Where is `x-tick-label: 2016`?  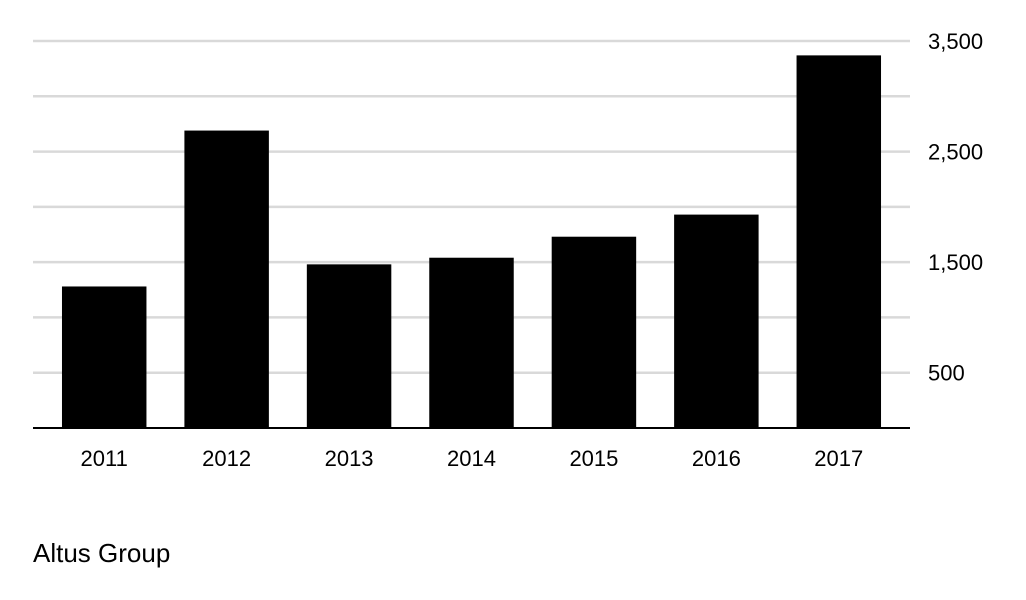 x-tick-label: 2016 is located at coordinates (716, 458).